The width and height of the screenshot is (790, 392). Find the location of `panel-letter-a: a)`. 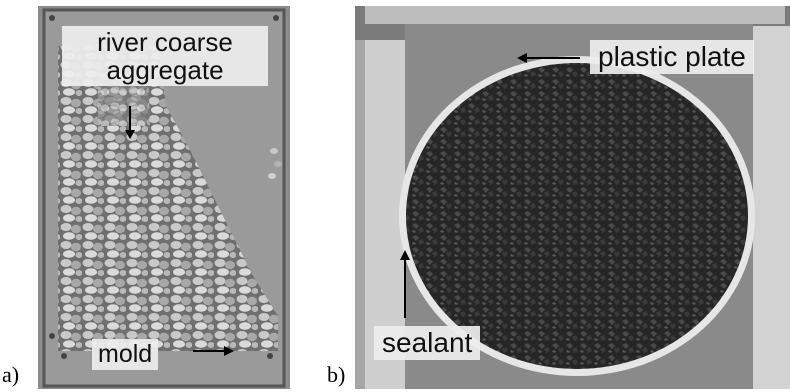

panel-letter-a: a) is located at coordinates (11, 374).